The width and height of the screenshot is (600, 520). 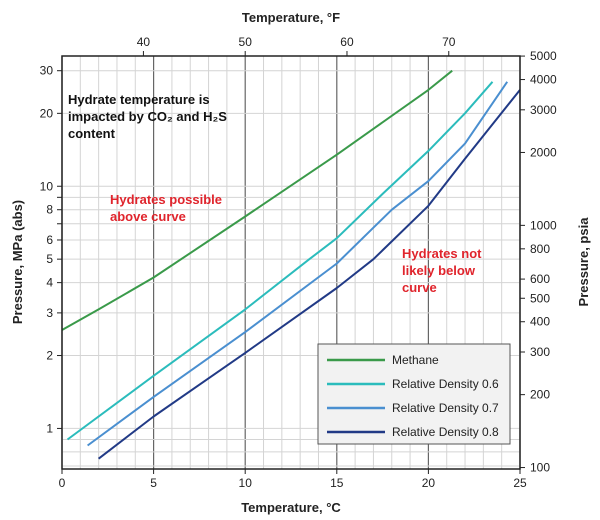 I want to click on y-tick-label: 3, so click(x=49, y=313).